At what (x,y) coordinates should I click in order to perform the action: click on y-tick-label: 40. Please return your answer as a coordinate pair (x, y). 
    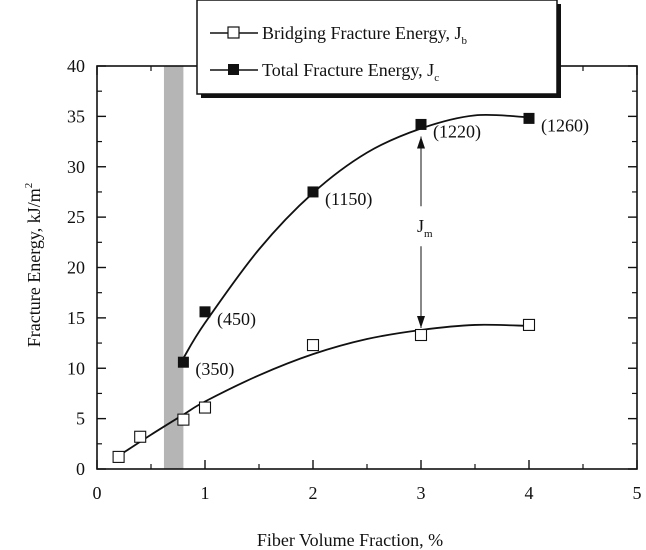
    Looking at the image, I should click on (76, 66).